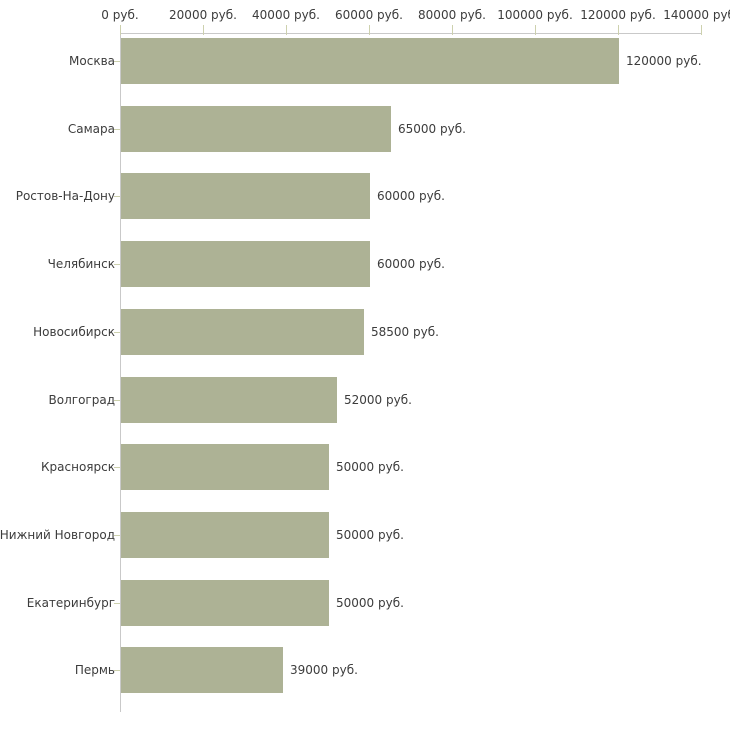 The width and height of the screenshot is (730, 730). I want to click on category-label: Новосибирск, so click(74, 331).